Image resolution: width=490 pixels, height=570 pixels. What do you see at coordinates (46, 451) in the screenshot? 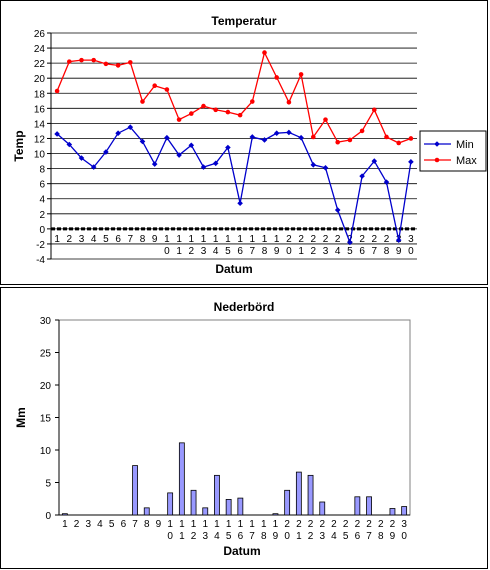
I see `precipitation-y-tick-label: 10` at bounding box center [46, 451].